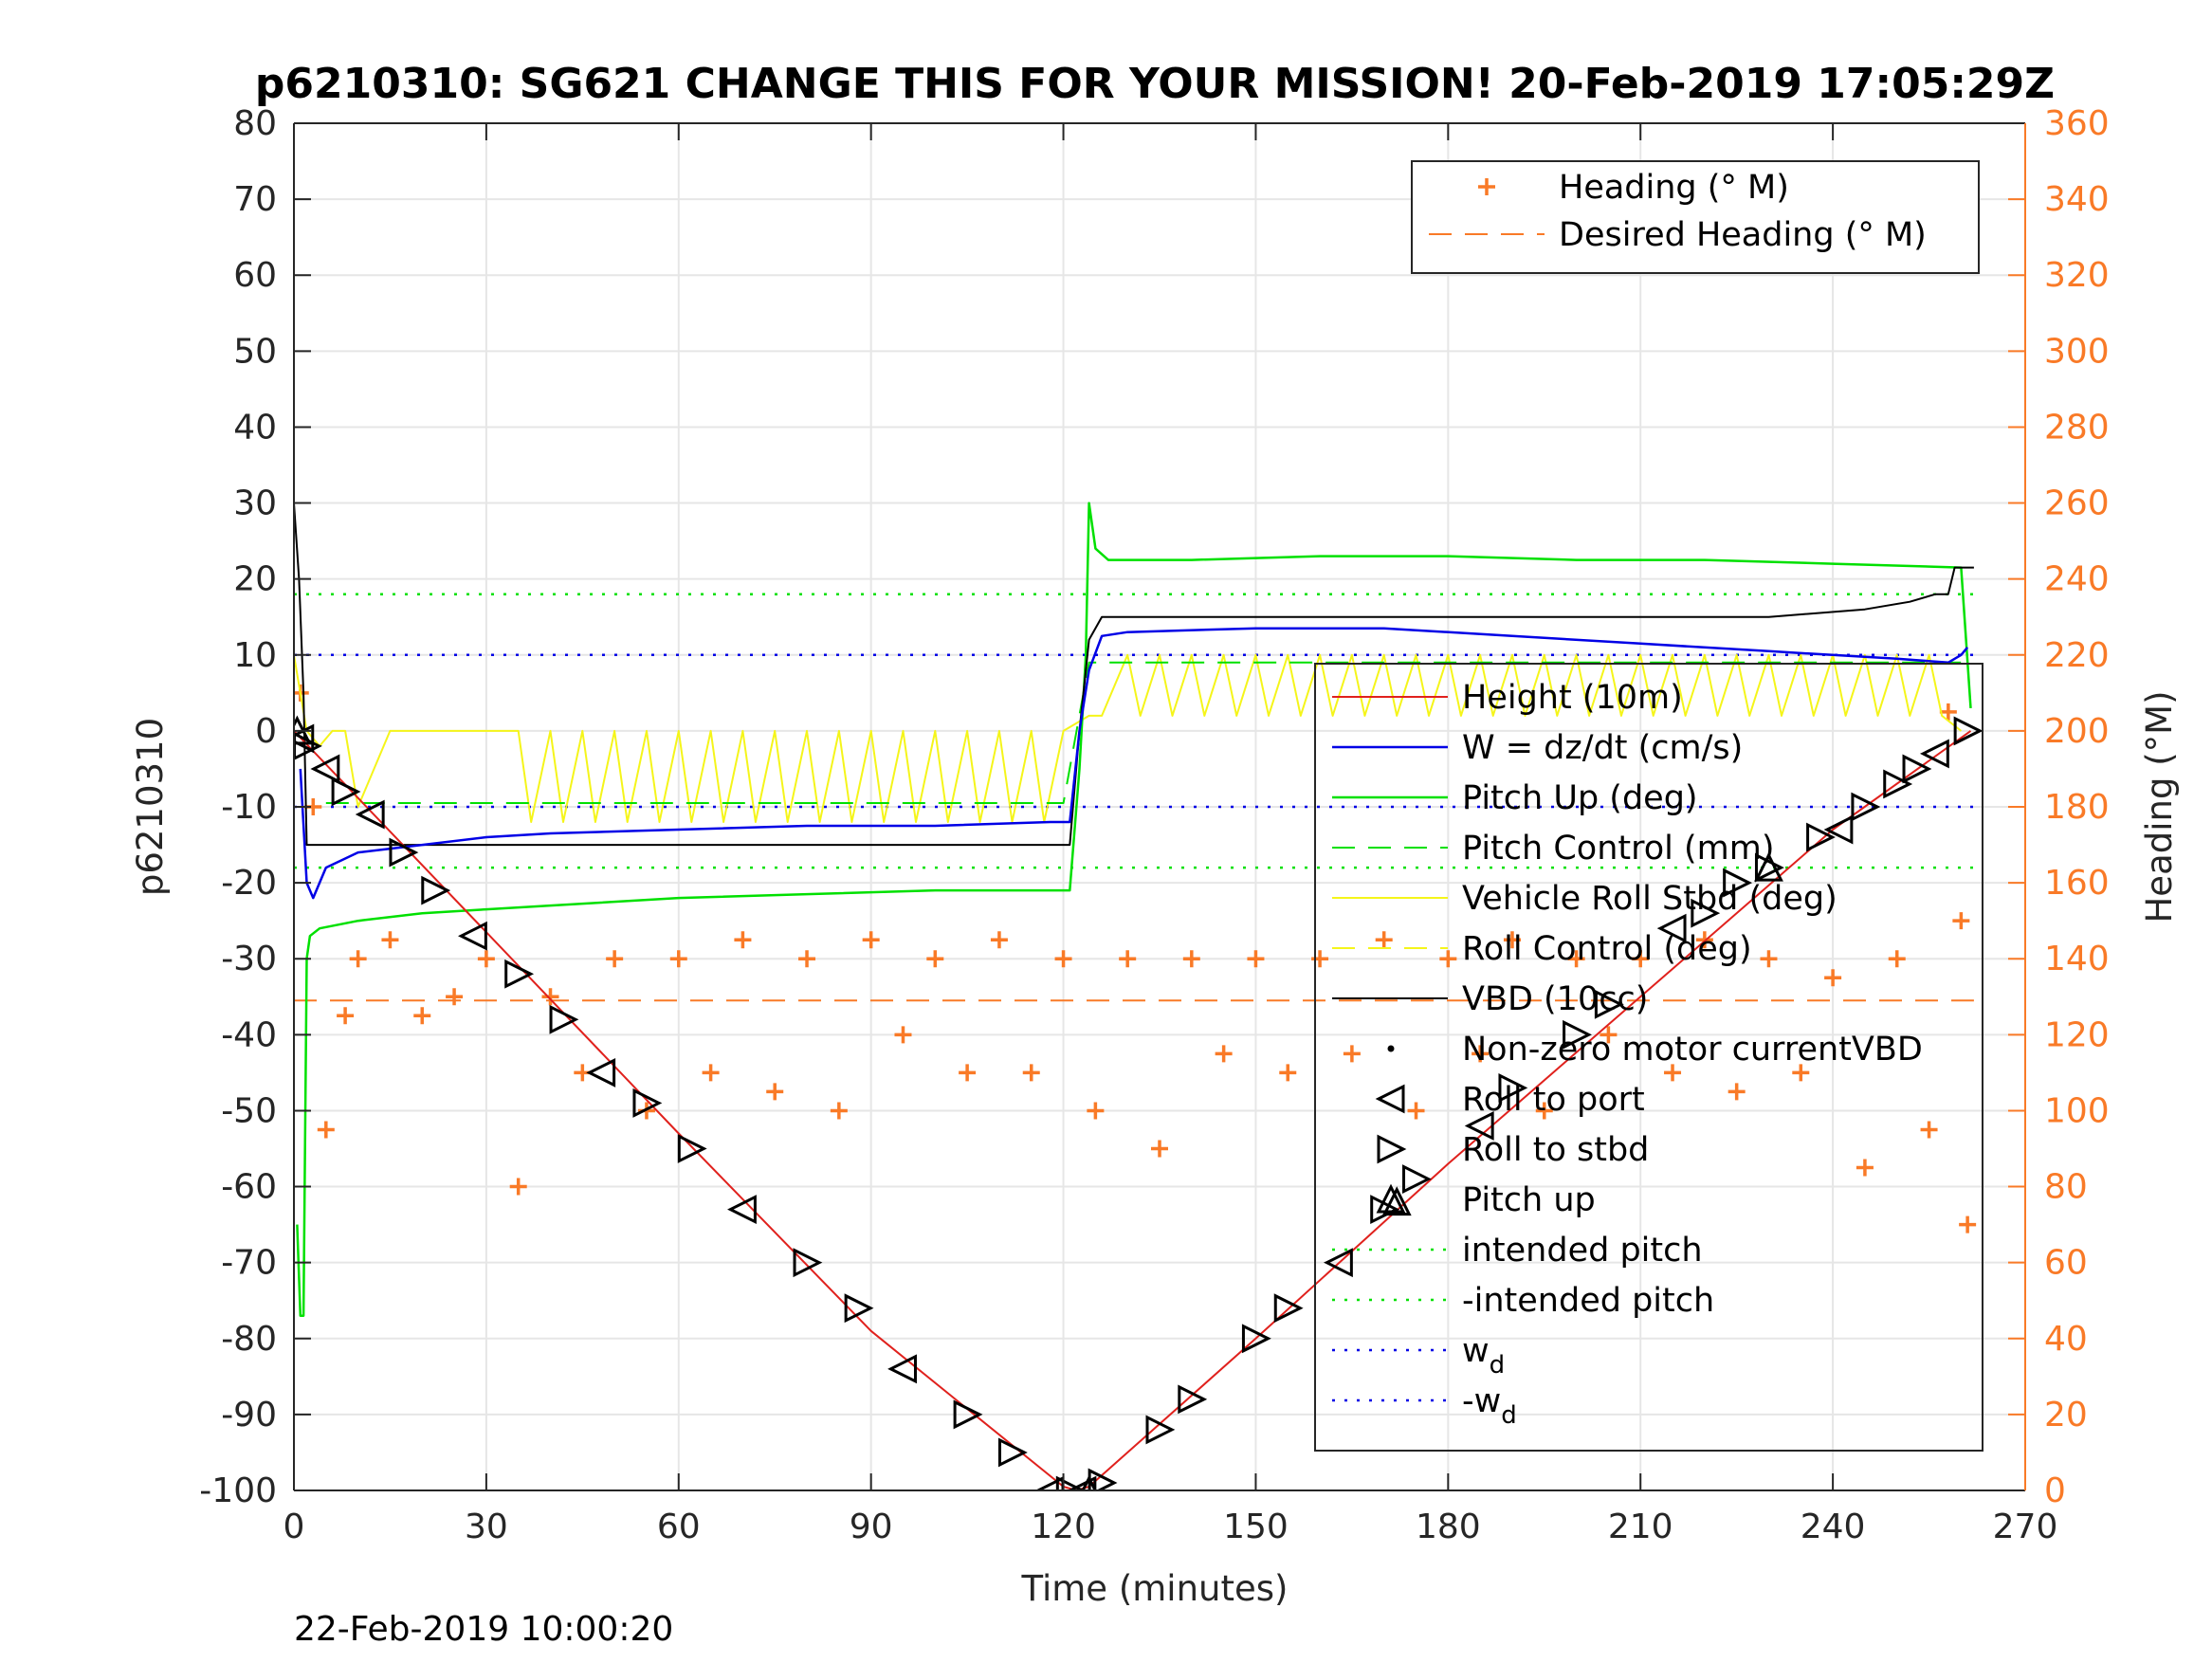 The width and height of the screenshot is (2212, 1663). I want to click on y2-tick-label: 60, so click(2066, 1263).